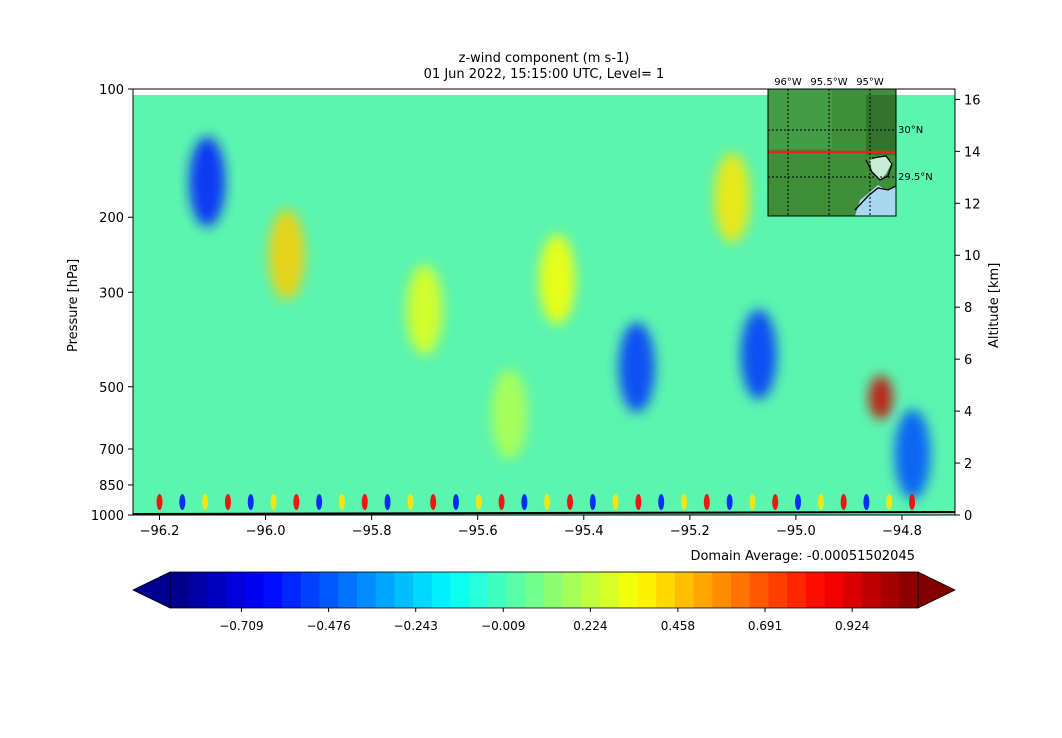  Describe the element at coordinates (828, 82) in the screenshot. I see `inset-lon-label-95-5w: 95.5°W` at that location.